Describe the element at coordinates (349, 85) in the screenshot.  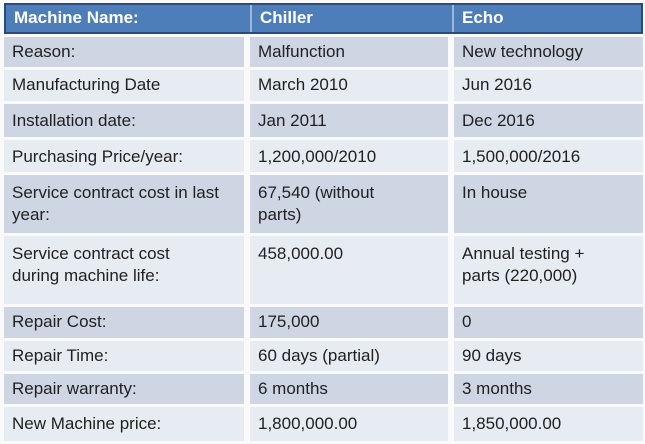
I see `chiller-value-cell: March 2010` at that location.